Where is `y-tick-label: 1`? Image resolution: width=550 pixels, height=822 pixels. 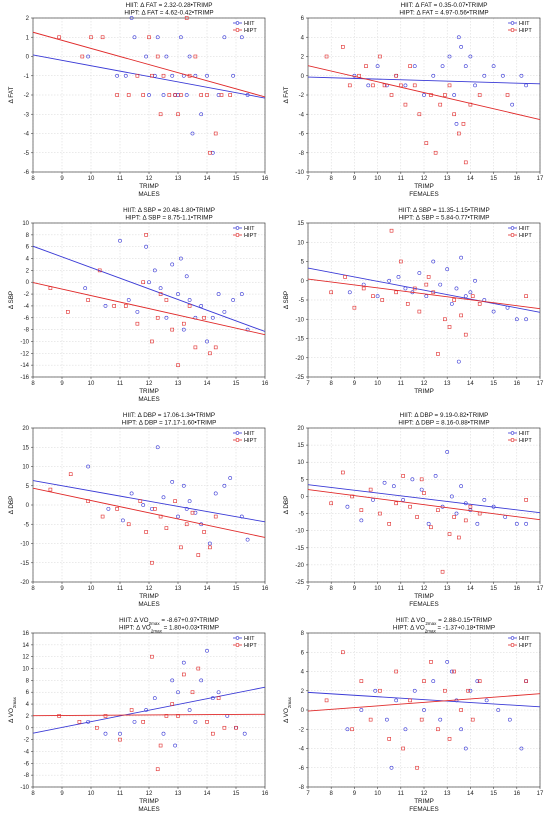 y-tick-label: 1 is located at coordinates (28, 38).